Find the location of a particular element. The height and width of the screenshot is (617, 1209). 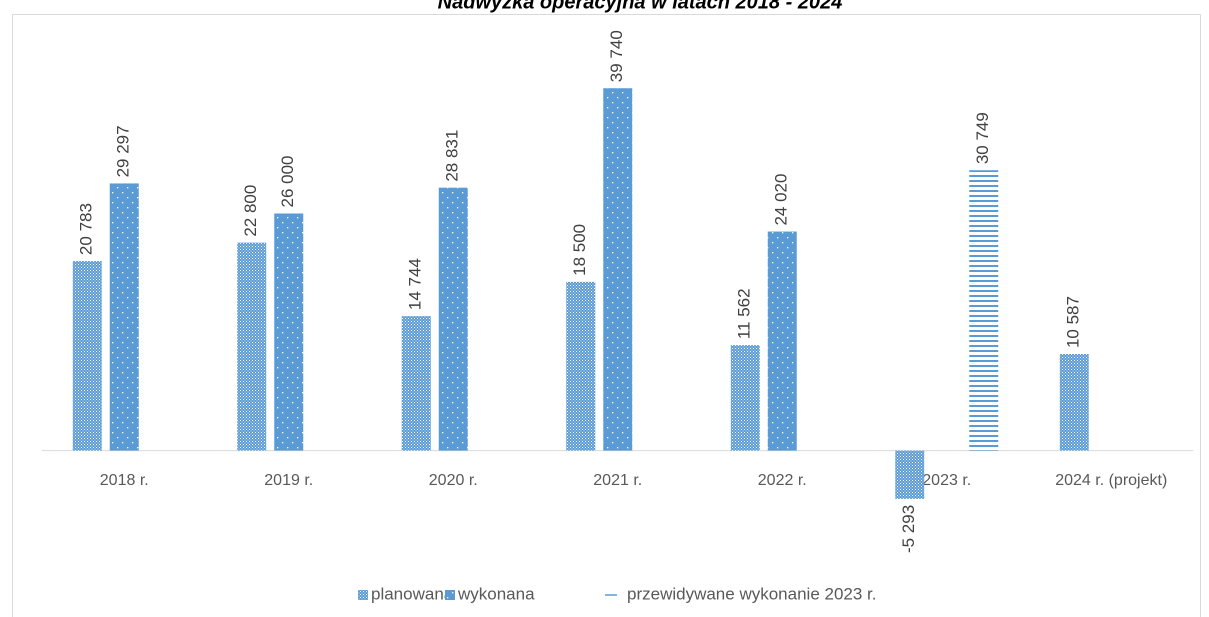

legend-label: planowana is located at coordinates (412, 593).